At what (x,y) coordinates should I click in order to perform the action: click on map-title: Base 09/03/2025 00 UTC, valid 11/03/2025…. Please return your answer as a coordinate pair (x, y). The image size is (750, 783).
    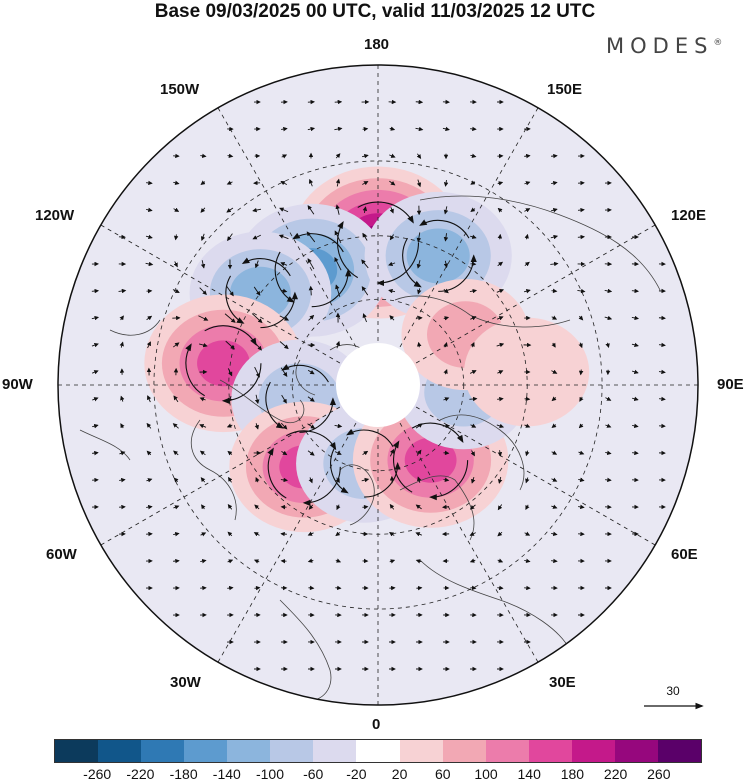
    Looking at the image, I should click on (375, 11).